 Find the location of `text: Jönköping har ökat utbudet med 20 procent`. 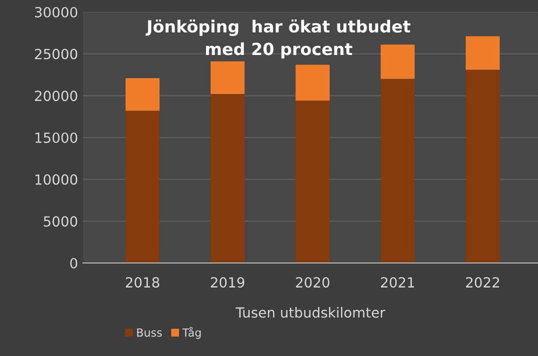

text: Jönköping har ökat utbudet med 20 procent is located at coordinates (278, 39).